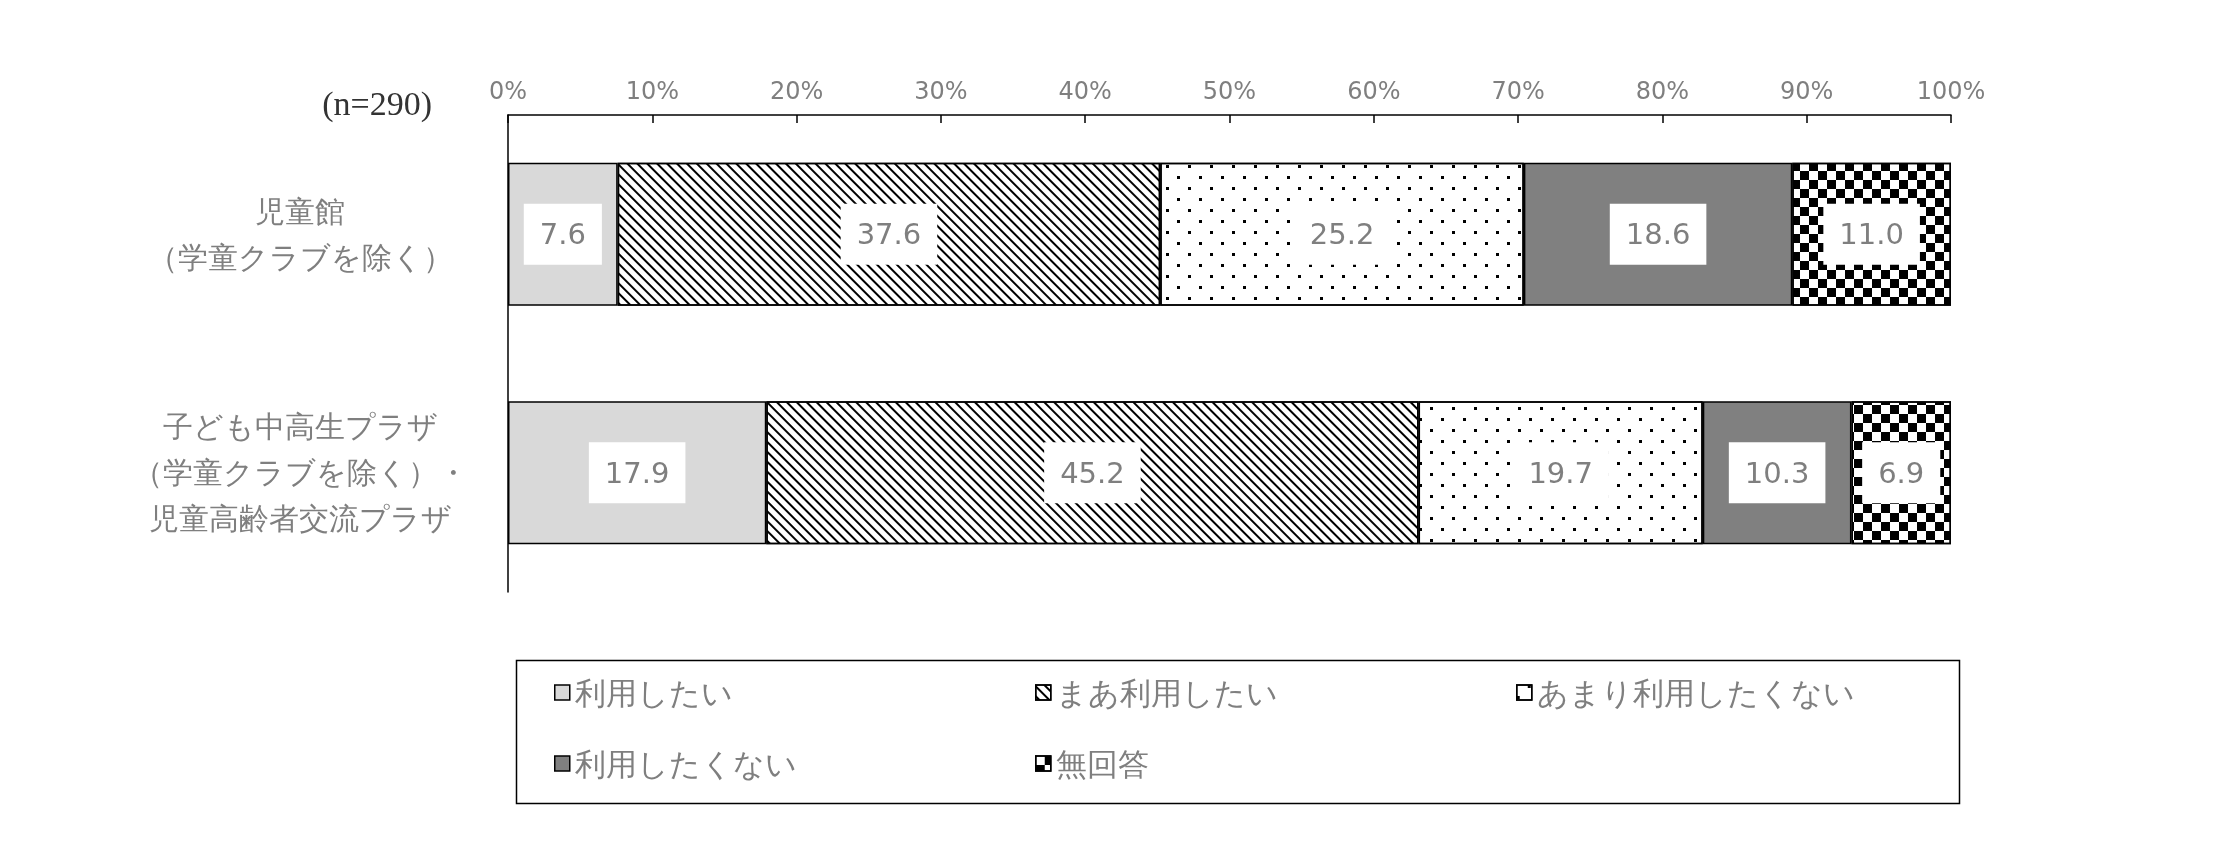  What do you see at coordinates (1777, 472) in the screenshot?
I see `data-label: 10.3` at bounding box center [1777, 472].